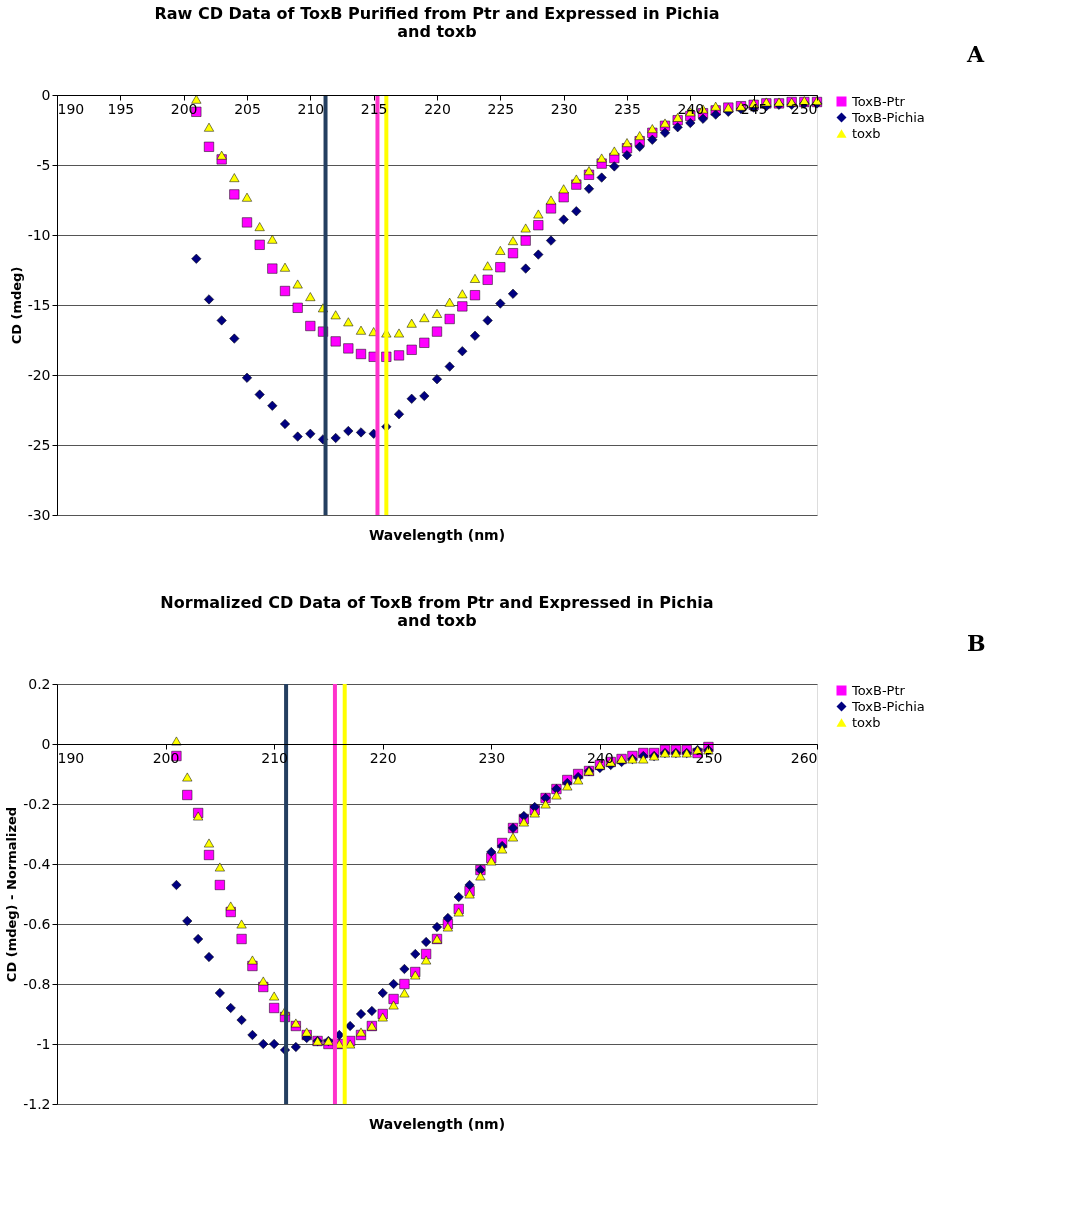 The image size is (1090, 1213). I want to click on x-tick-label: 210, so click(311, 108).